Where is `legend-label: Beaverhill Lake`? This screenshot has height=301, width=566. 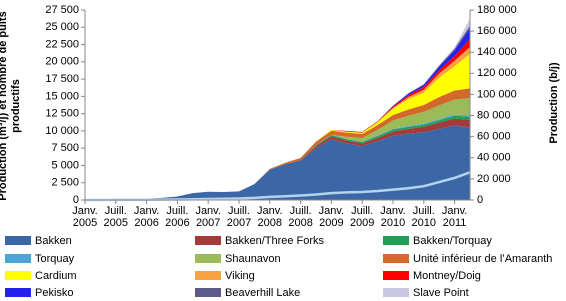 legend-label: Beaverhill Lake is located at coordinates (263, 293).